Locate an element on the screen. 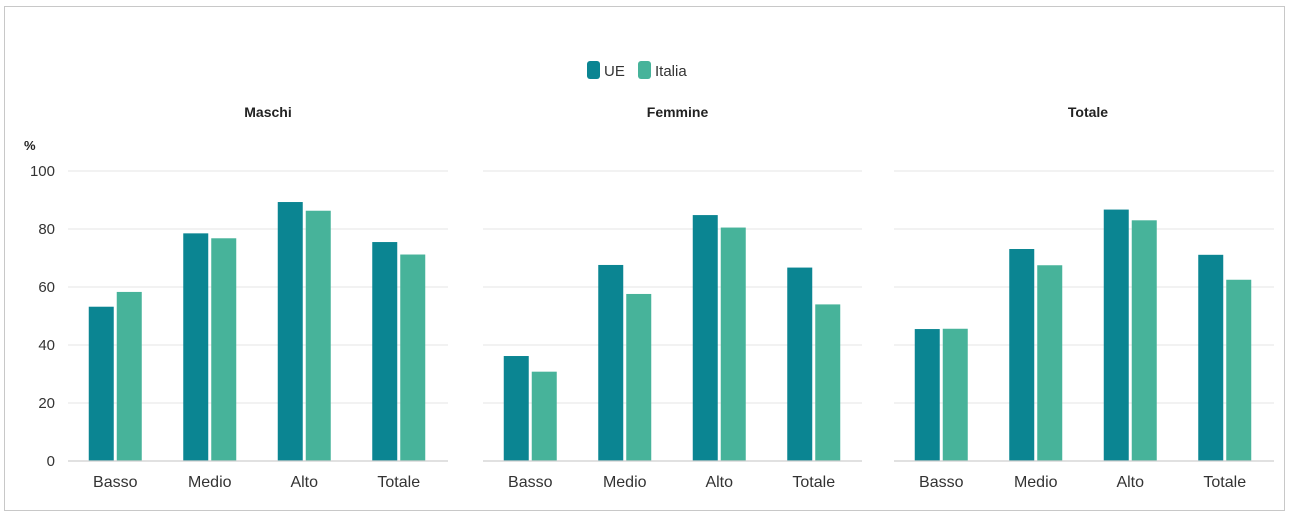 This screenshot has width=1290, height=512. panel-title-totale: Totale is located at coordinates (1088, 112).